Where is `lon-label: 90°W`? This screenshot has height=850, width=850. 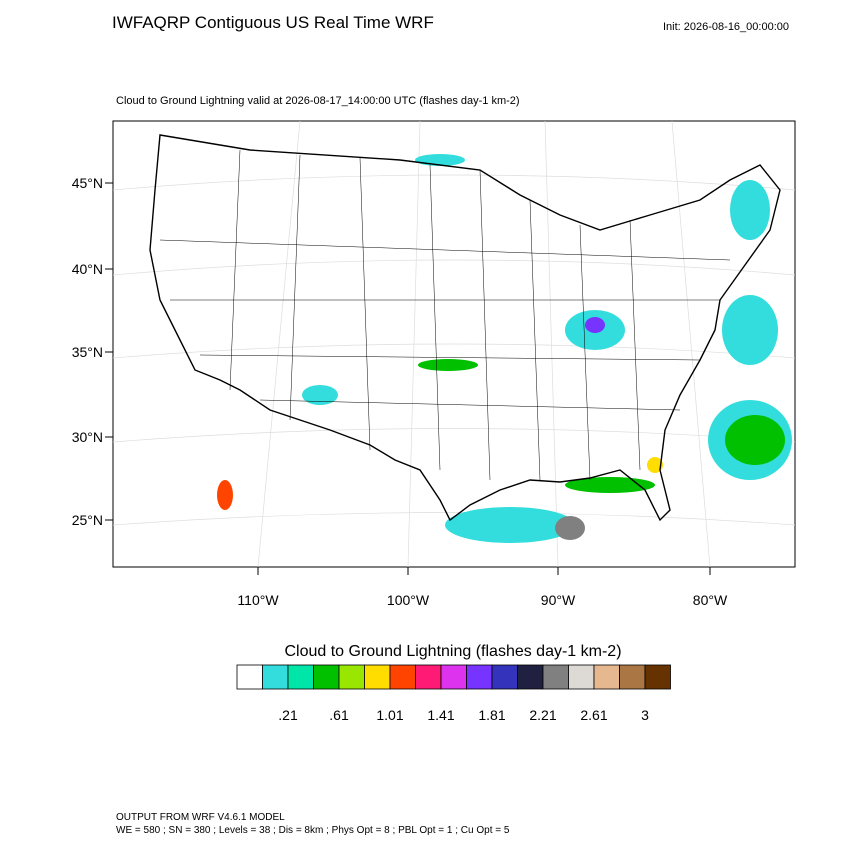 lon-label: 90°W is located at coordinates (558, 600).